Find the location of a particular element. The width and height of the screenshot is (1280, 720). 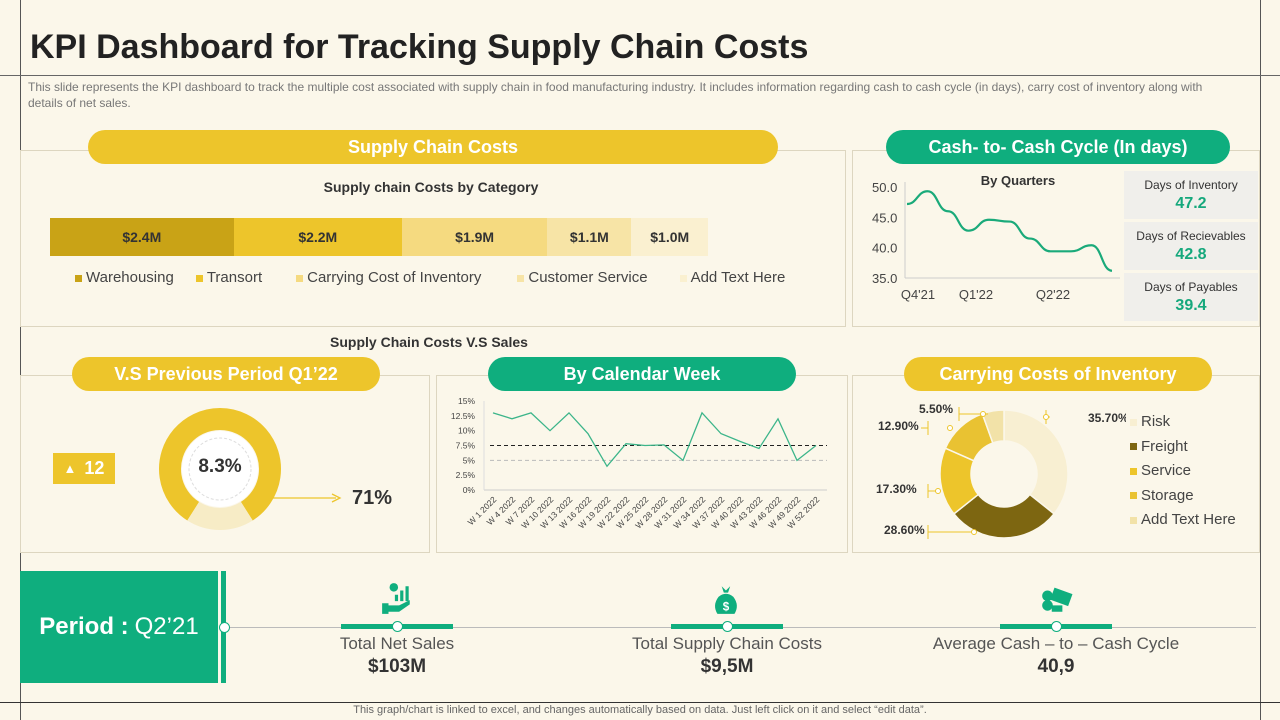

legend-label: Freight is located at coordinates (1164, 446).